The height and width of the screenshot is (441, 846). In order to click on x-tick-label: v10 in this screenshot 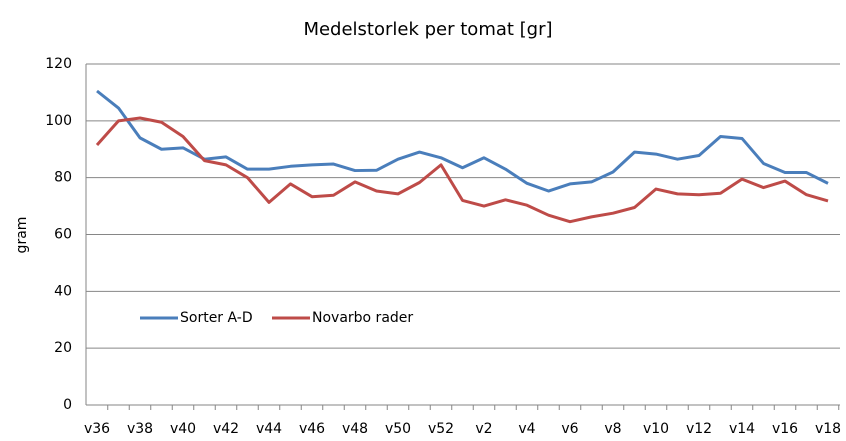, I will do `click(656, 429)`.